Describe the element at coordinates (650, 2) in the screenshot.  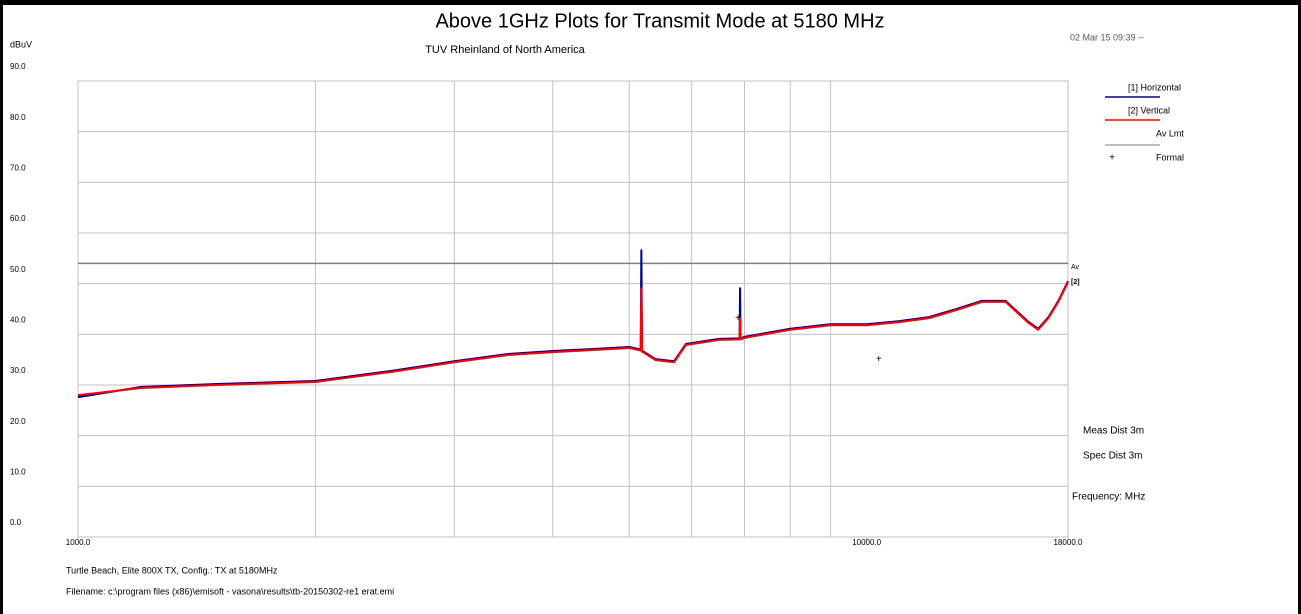
I see `top-border` at that location.